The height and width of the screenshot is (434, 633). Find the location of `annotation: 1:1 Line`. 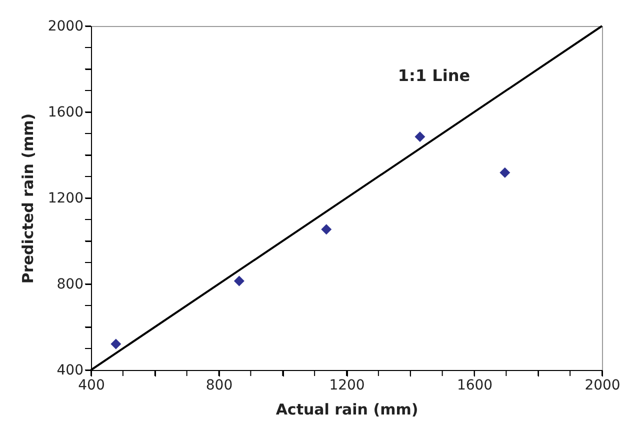

annotation: 1:1 Line is located at coordinates (434, 75).